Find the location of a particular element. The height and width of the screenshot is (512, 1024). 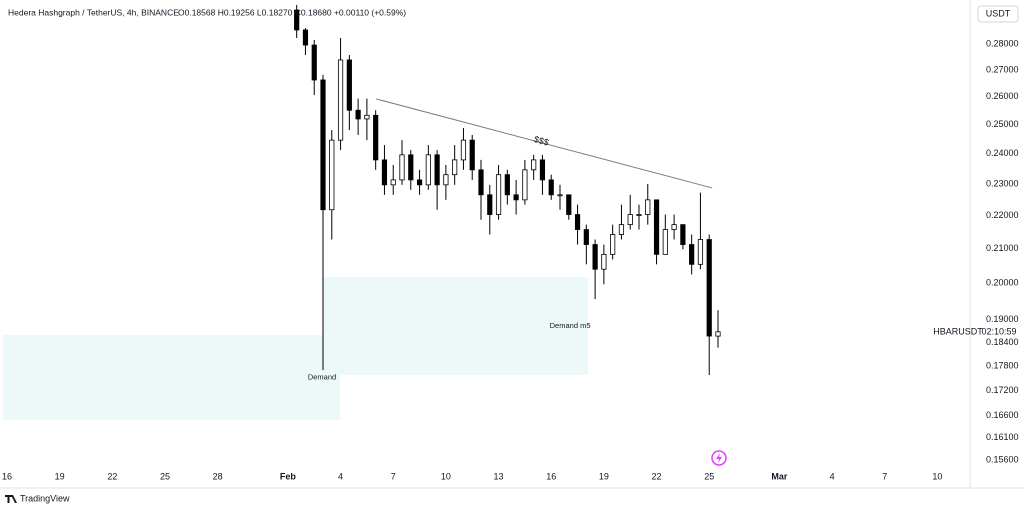

y-tick-label: 0.23000 is located at coordinates (1002, 183).